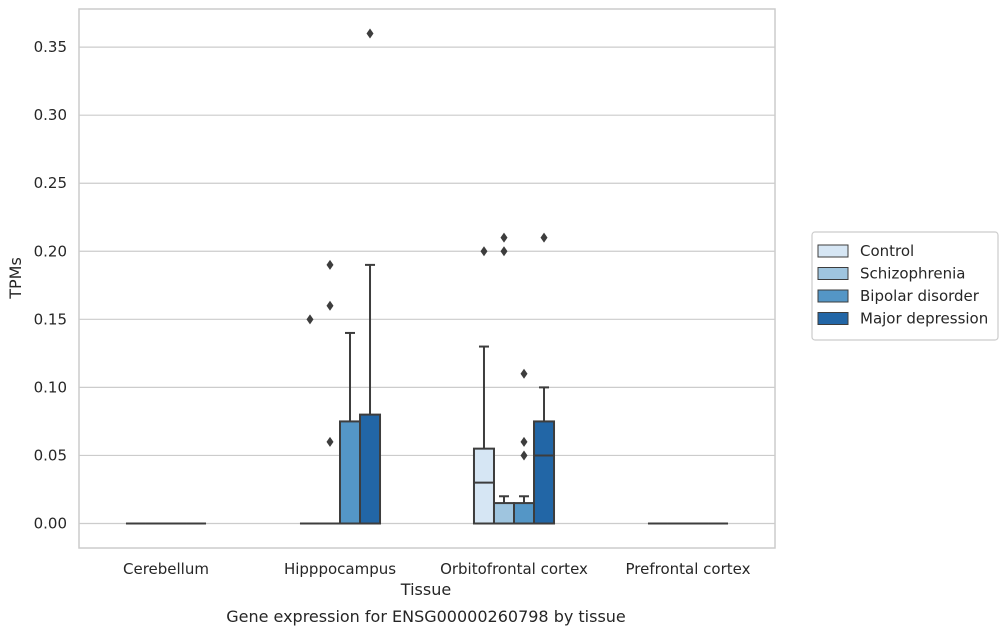 This screenshot has width=1007, height=634. I want to click on y-tick-label: 0.25, so click(50, 183).